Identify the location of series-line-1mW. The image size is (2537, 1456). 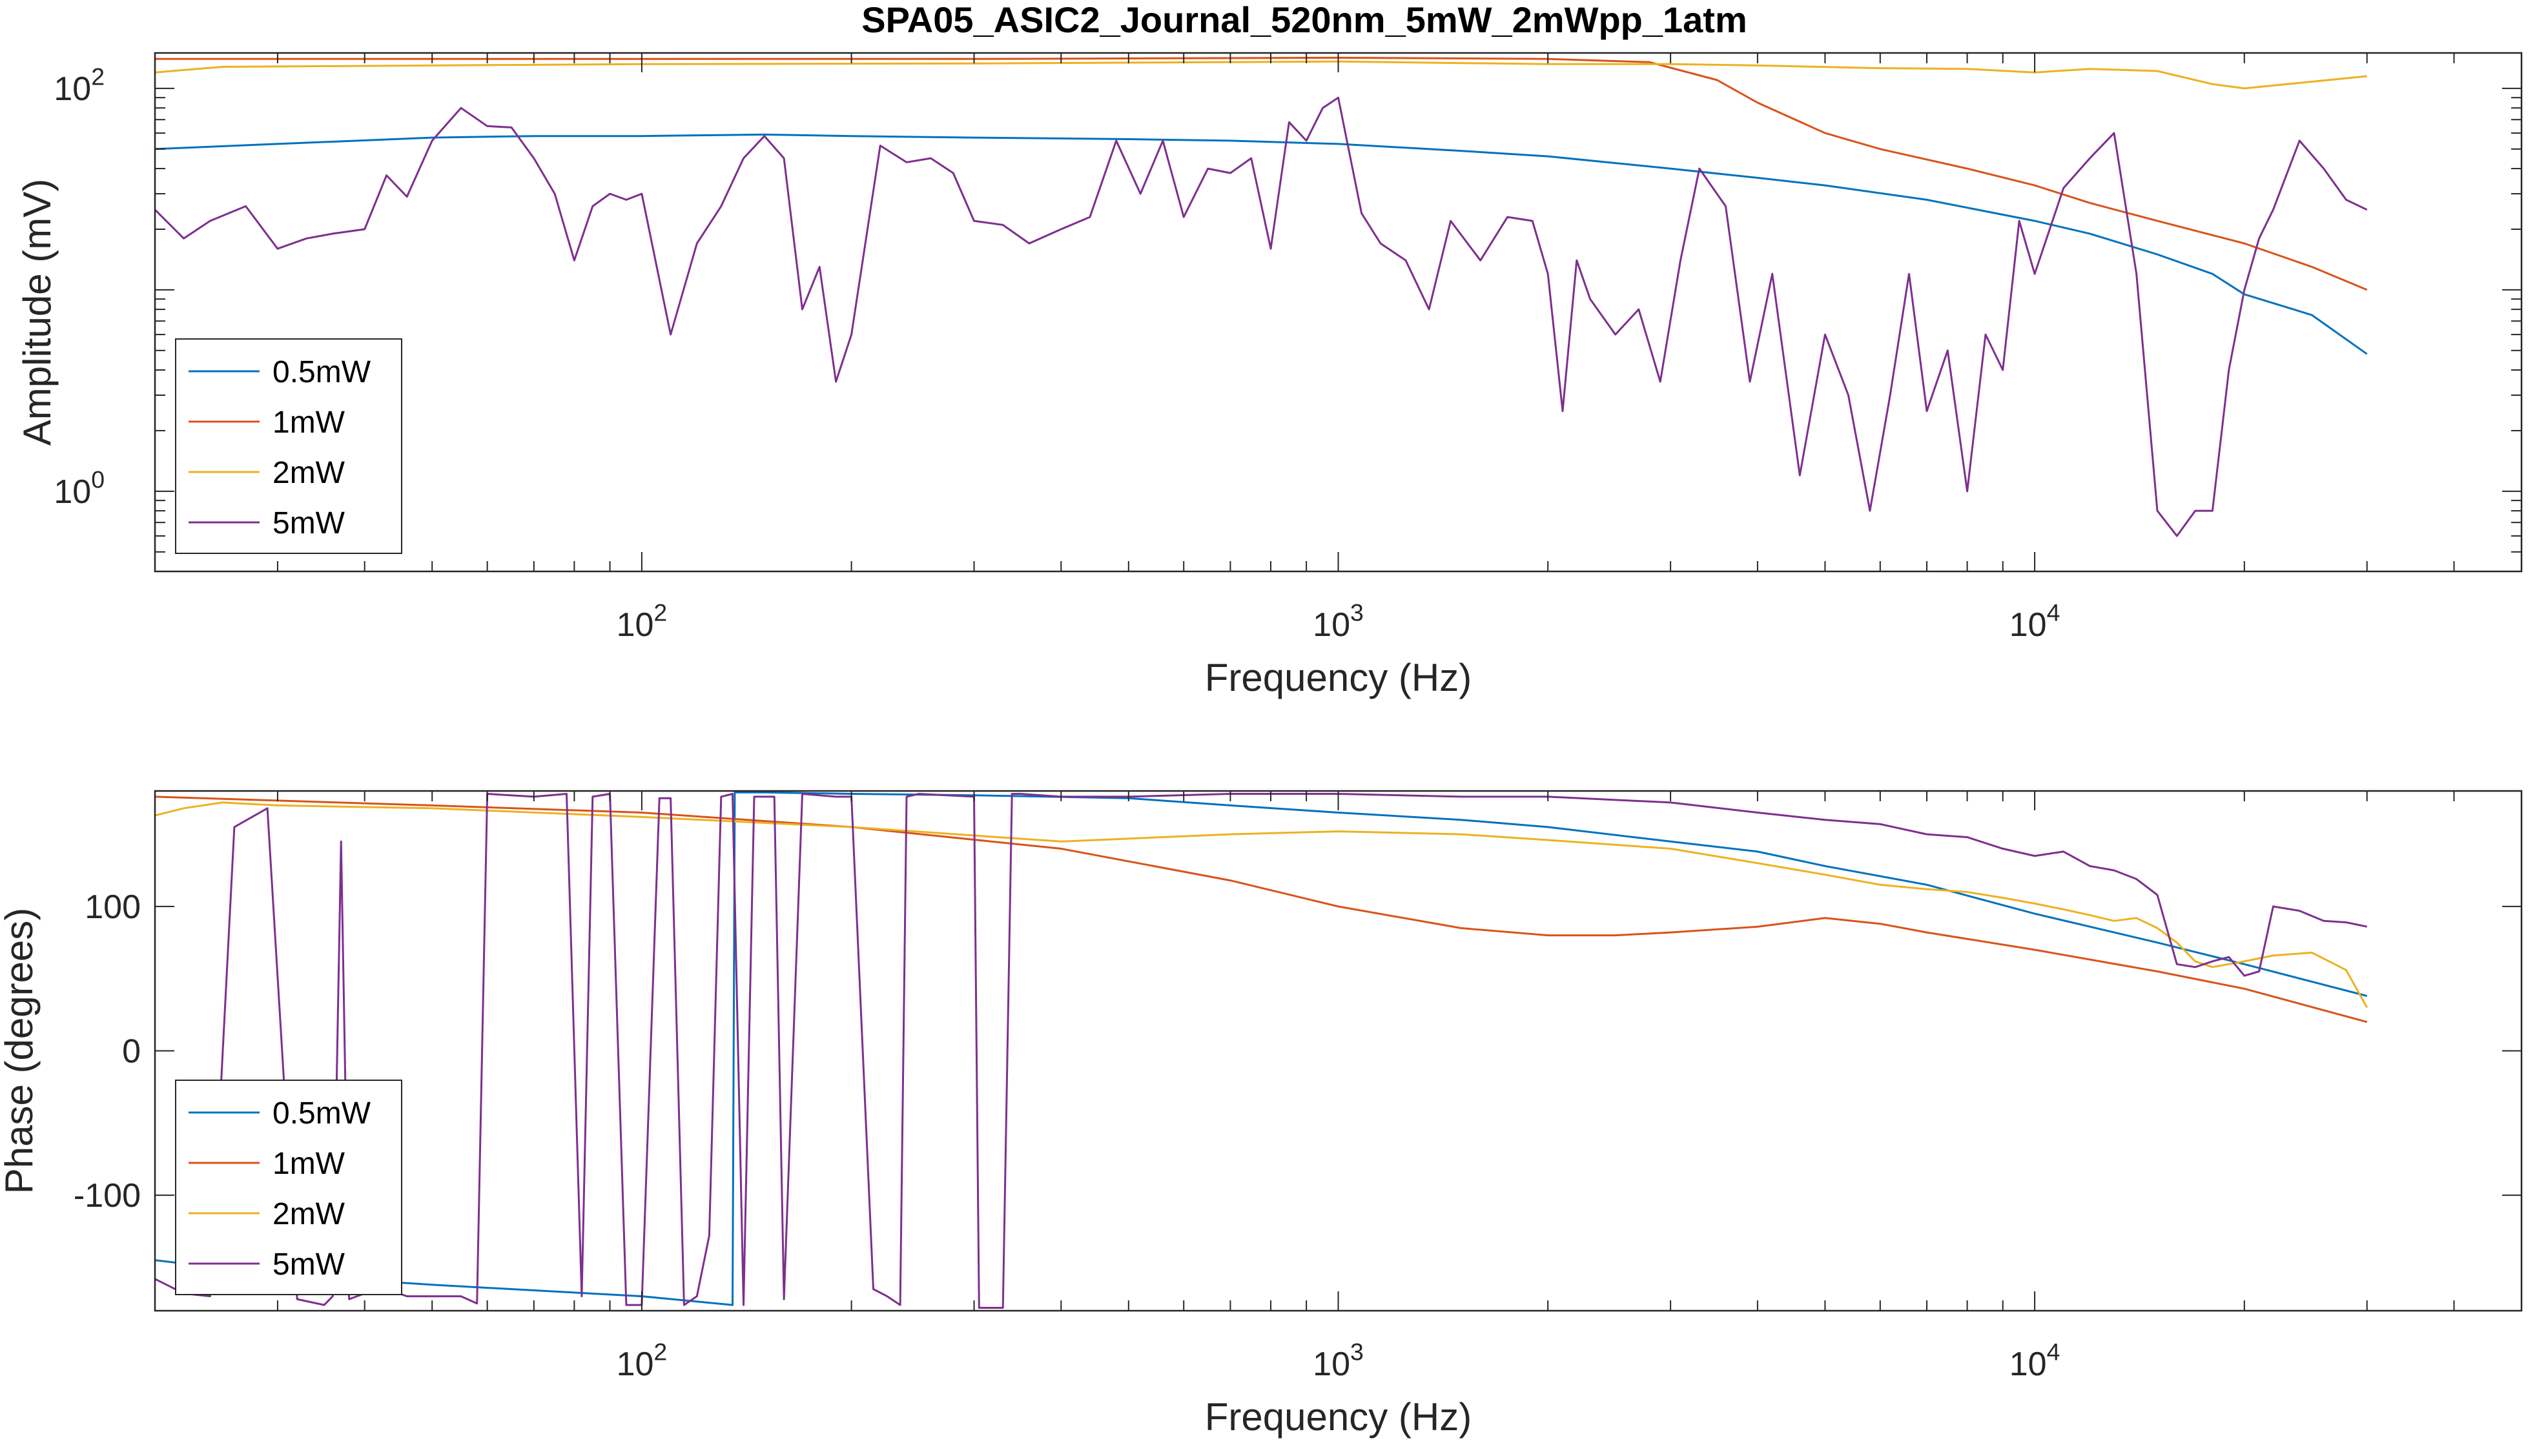
(1261, 173).